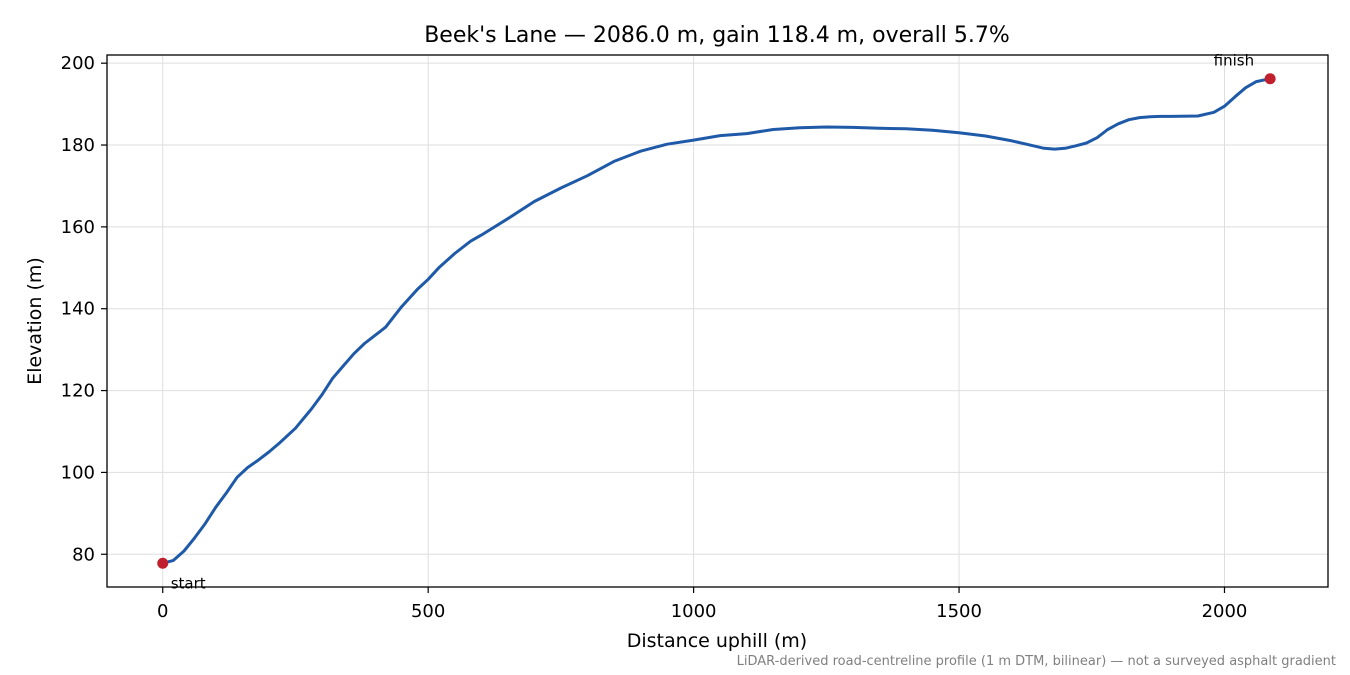  Describe the element at coordinates (78, 309) in the screenshot. I see `y-tick-label: 140` at that location.